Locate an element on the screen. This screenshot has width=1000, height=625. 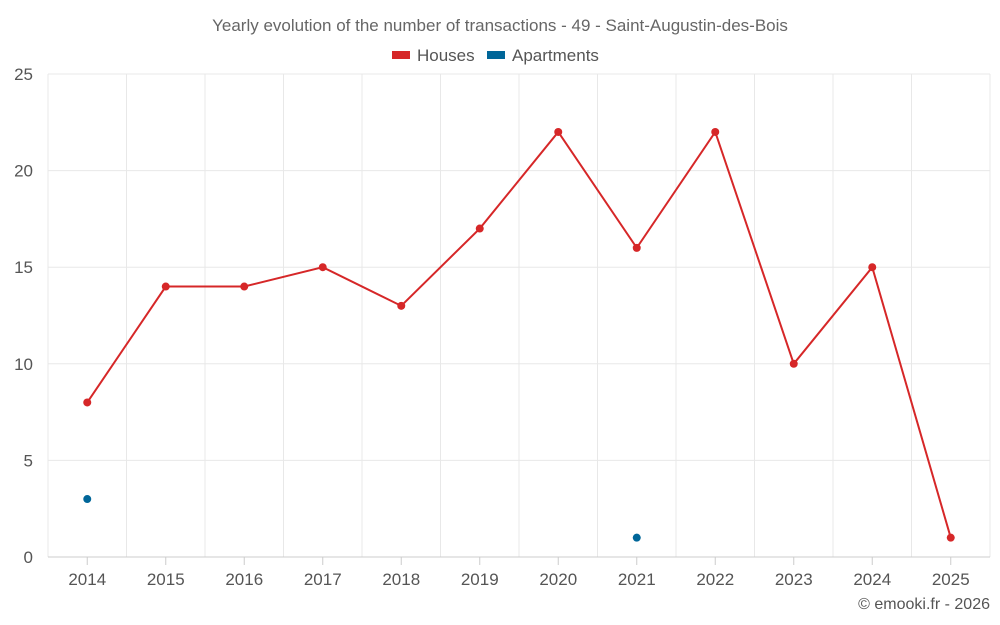
data-point-houses-2024 is located at coordinates (872, 267).